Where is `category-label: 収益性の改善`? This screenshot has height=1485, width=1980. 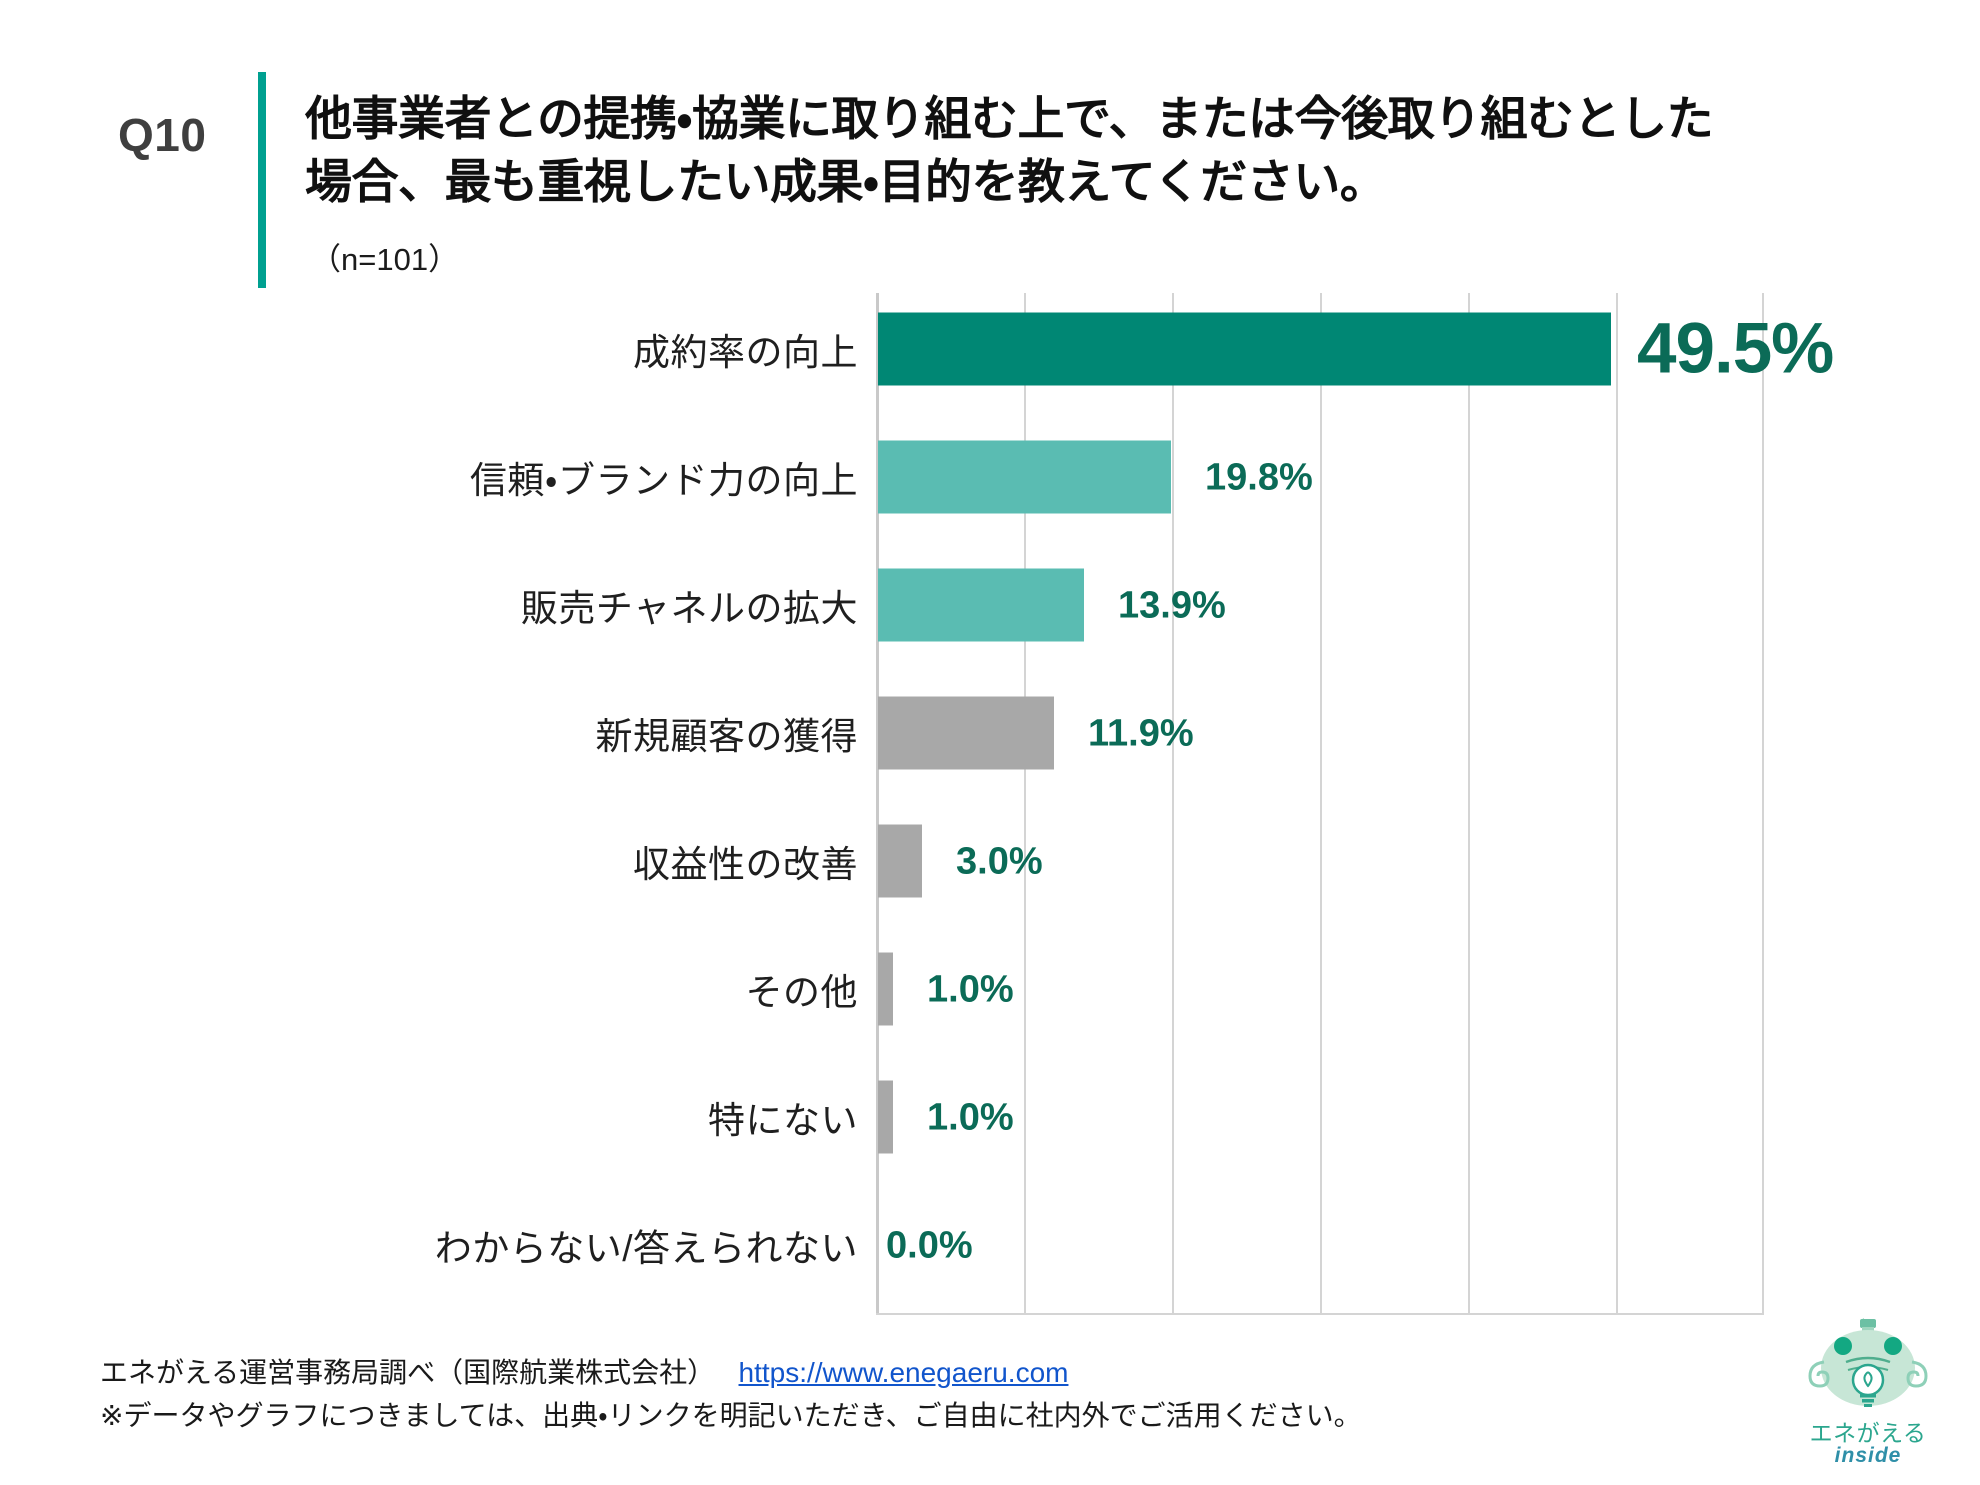
category-label: 収益性の改善 is located at coordinates (745, 864).